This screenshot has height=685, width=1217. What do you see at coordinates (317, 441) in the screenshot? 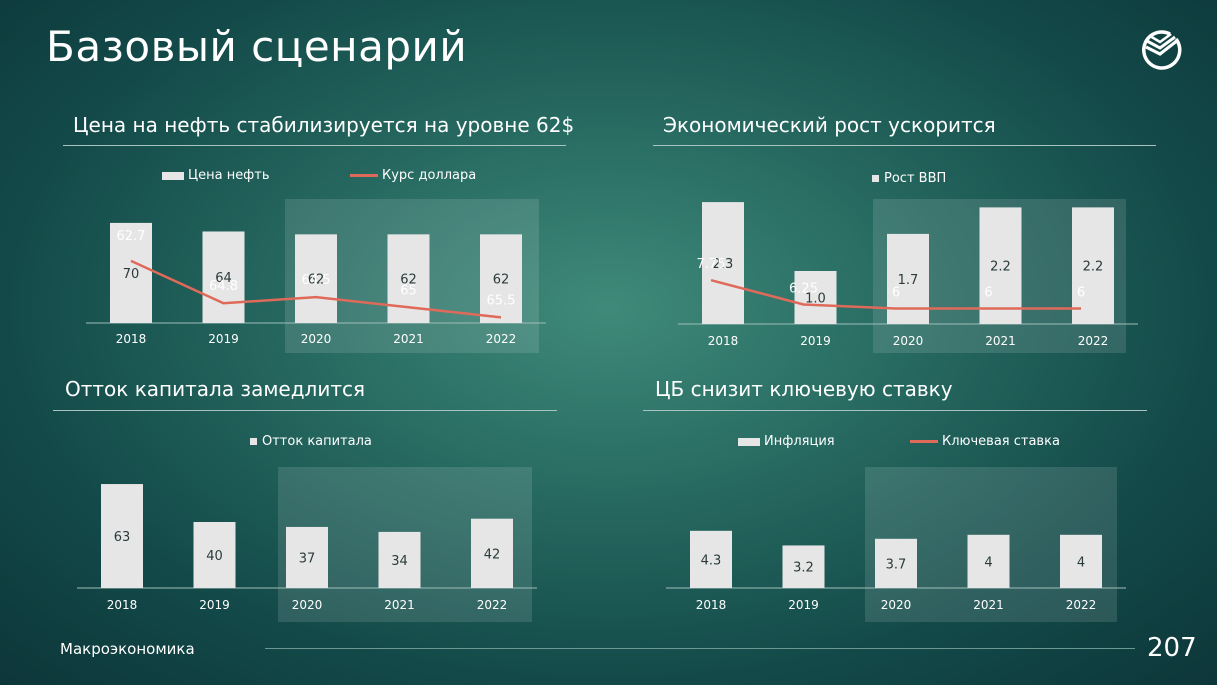
I see `legend-label: Отток капитала` at bounding box center [317, 441].